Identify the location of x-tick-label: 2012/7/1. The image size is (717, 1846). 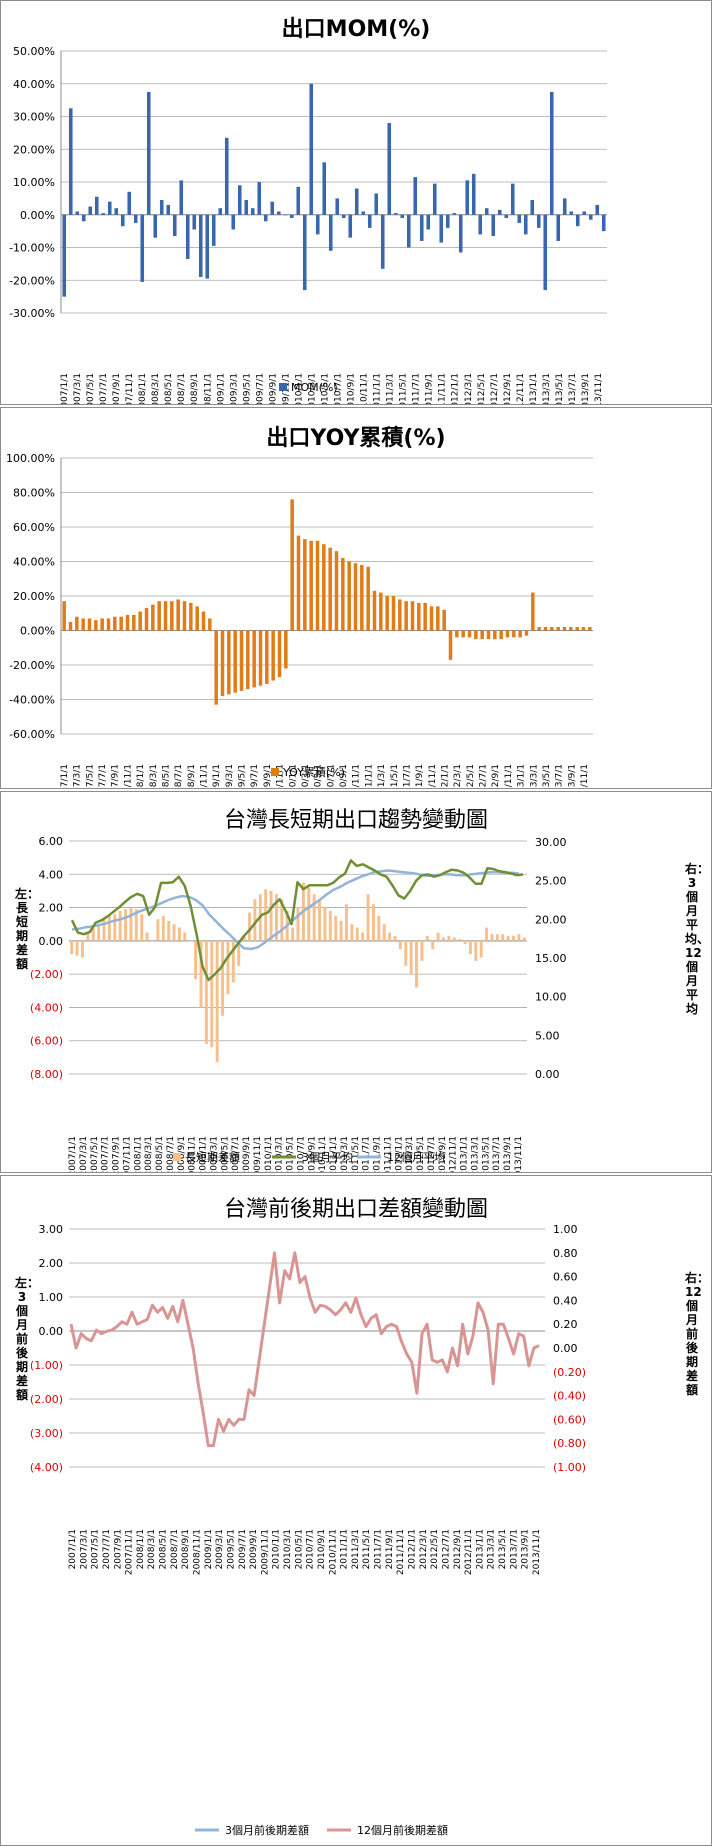
(495, 388).